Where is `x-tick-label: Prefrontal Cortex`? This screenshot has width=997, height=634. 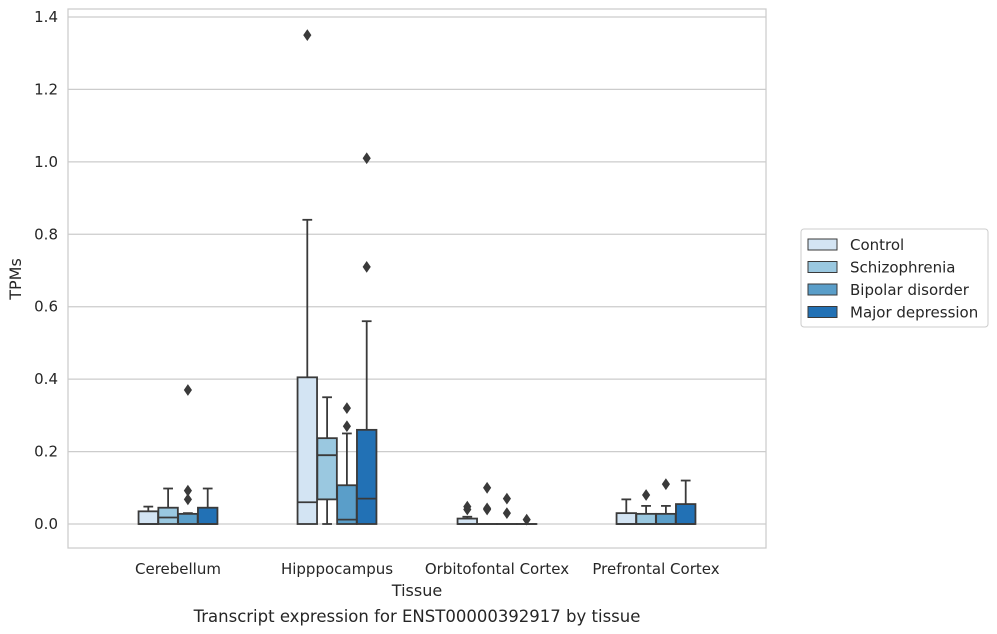 x-tick-label: Prefrontal Cortex is located at coordinates (655, 569).